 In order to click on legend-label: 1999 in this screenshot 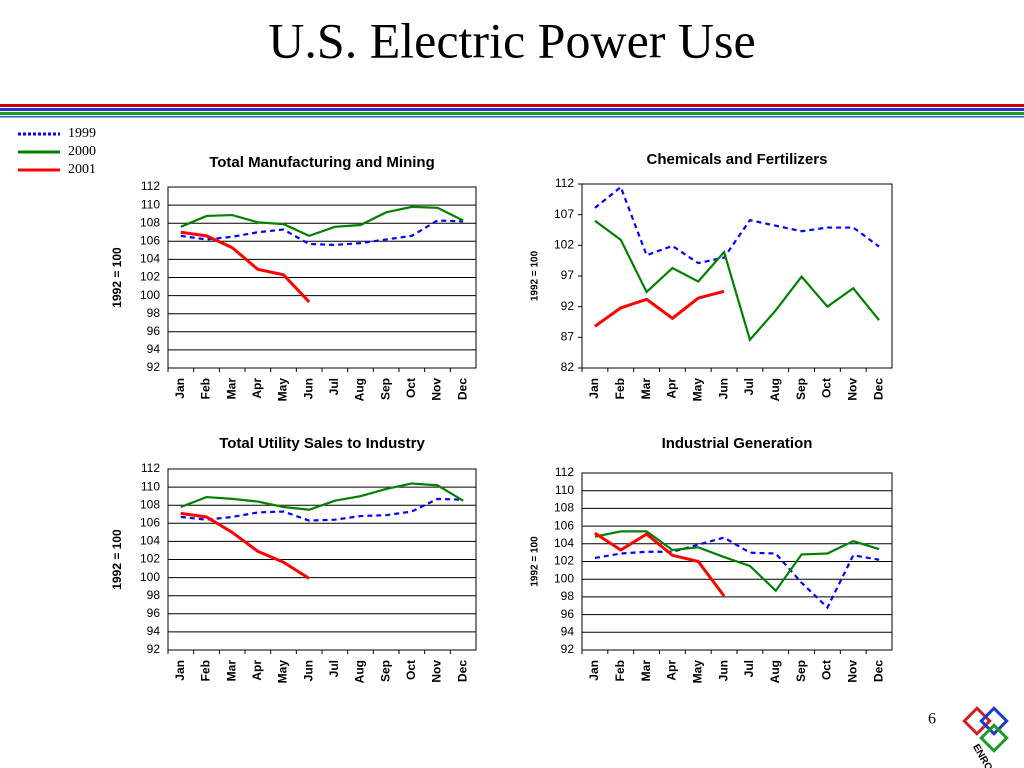, I will do `click(82, 133)`.